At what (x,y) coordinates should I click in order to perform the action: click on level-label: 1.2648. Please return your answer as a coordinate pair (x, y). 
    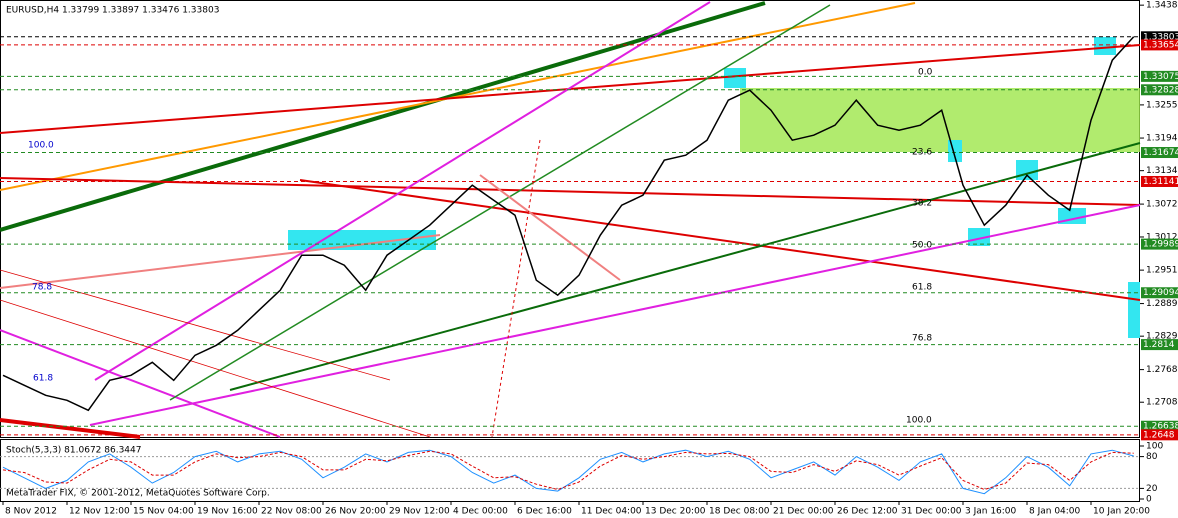
    Looking at the image, I should click on (1159, 435).